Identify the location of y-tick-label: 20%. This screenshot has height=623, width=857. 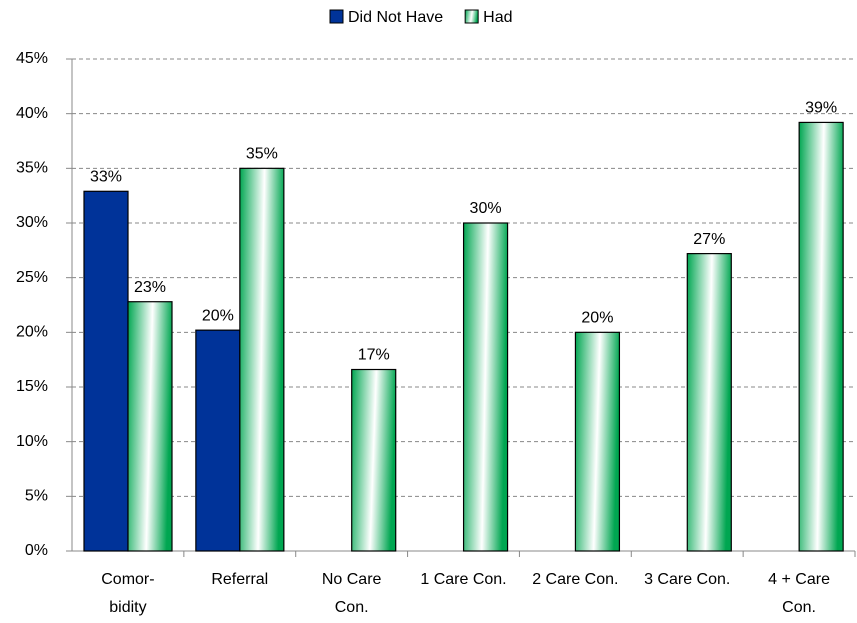
(32, 332).